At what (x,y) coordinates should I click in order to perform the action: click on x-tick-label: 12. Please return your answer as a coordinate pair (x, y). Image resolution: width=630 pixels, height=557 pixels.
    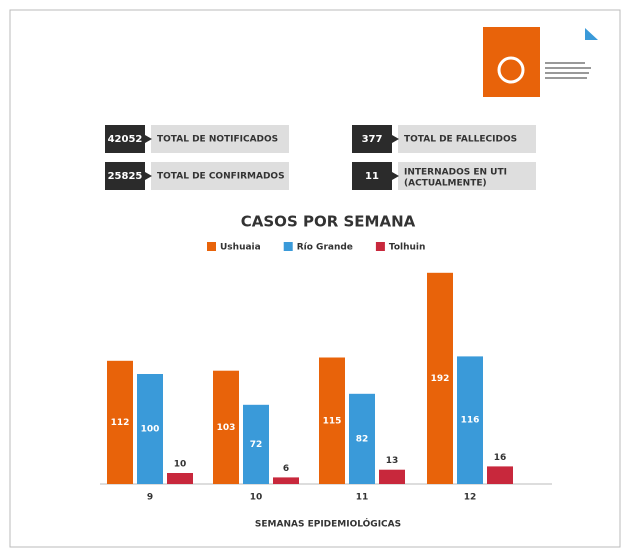
    Looking at the image, I should click on (470, 498).